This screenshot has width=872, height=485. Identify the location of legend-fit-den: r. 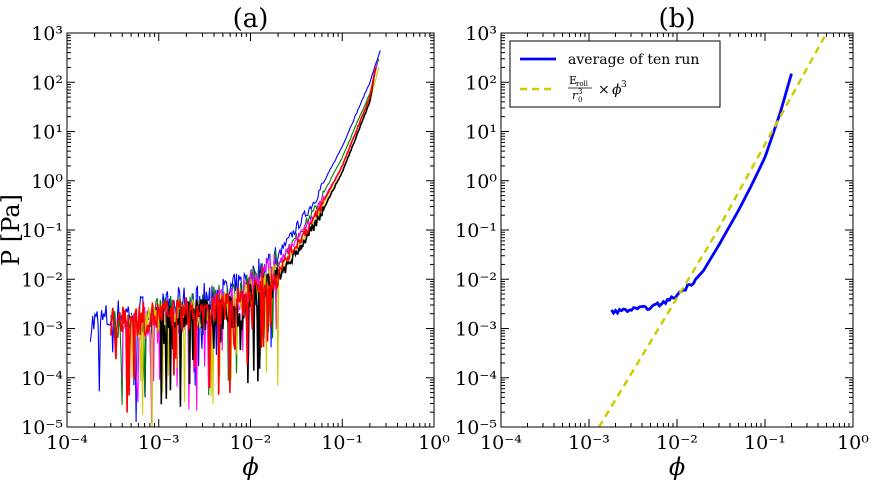
(575, 95).